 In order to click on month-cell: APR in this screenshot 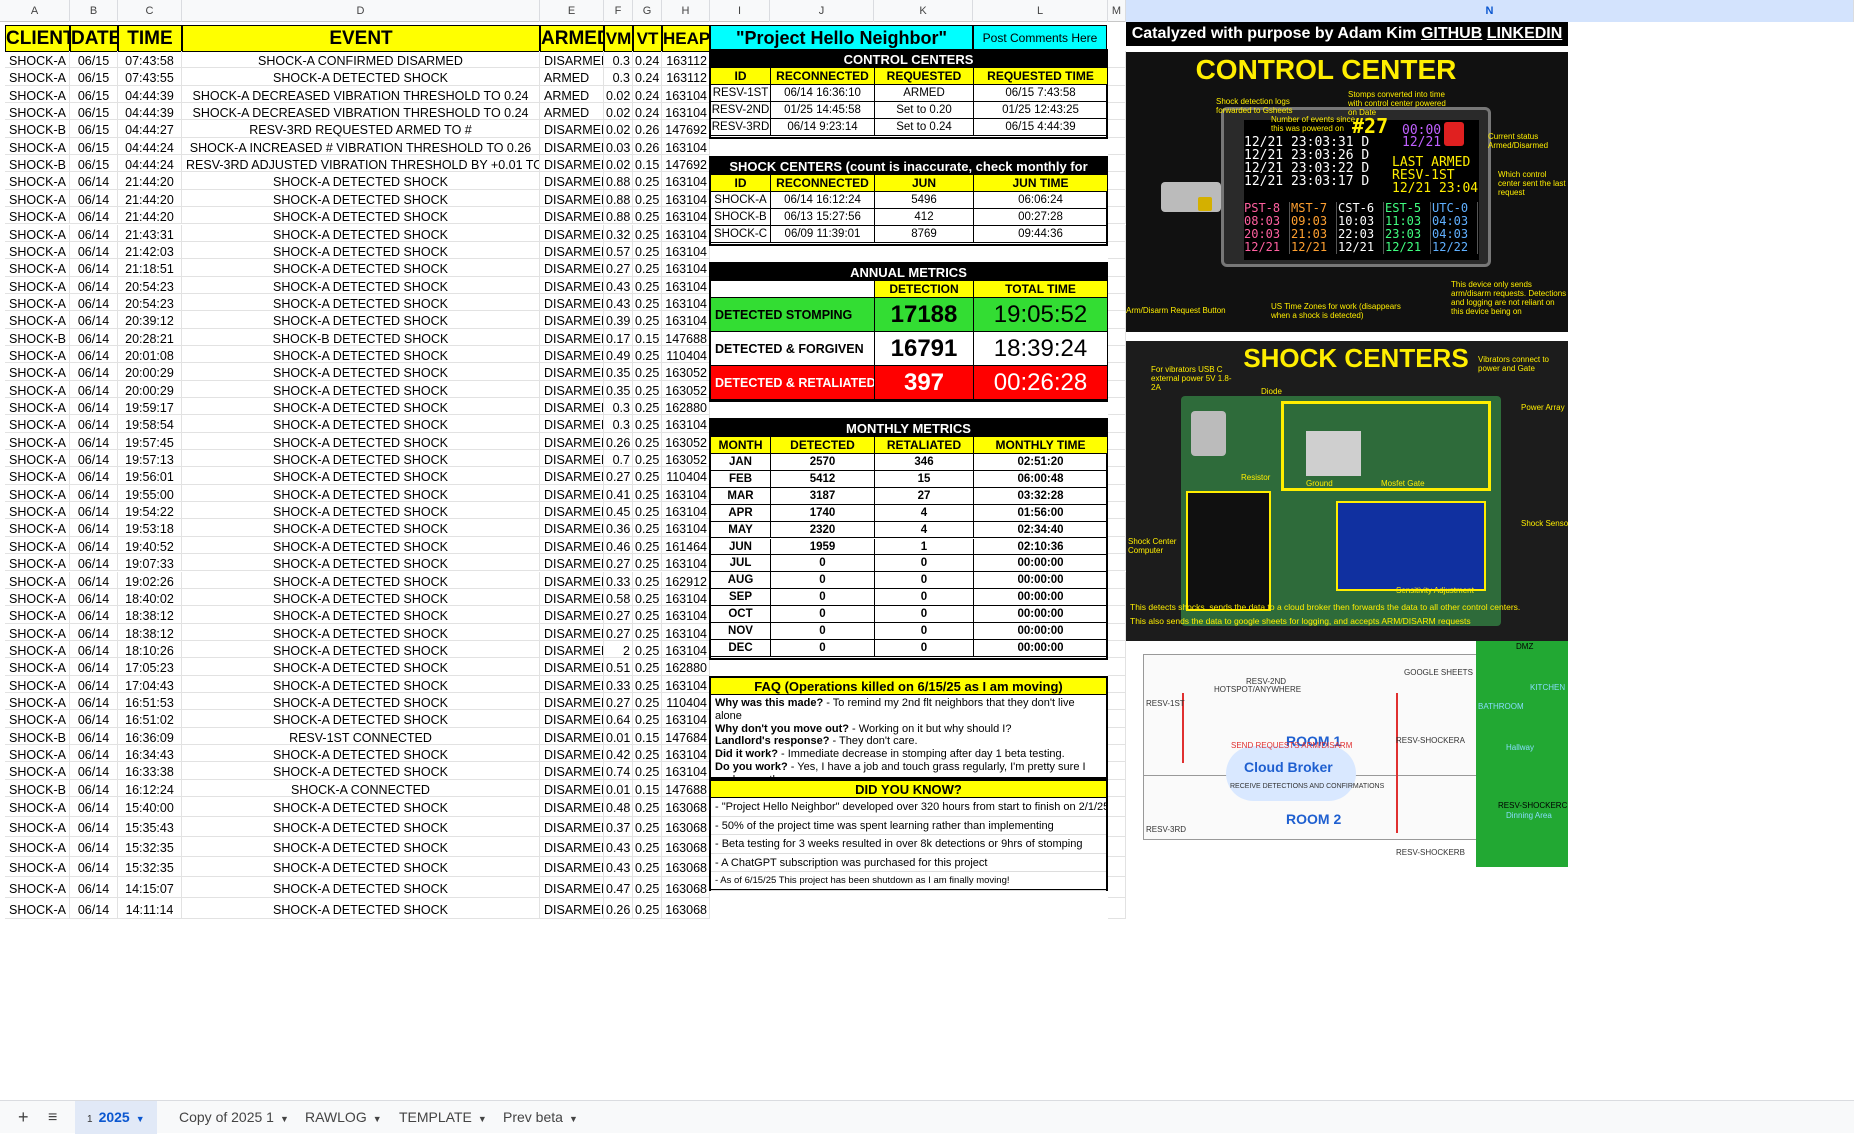, I will do `click(741, 513)`.